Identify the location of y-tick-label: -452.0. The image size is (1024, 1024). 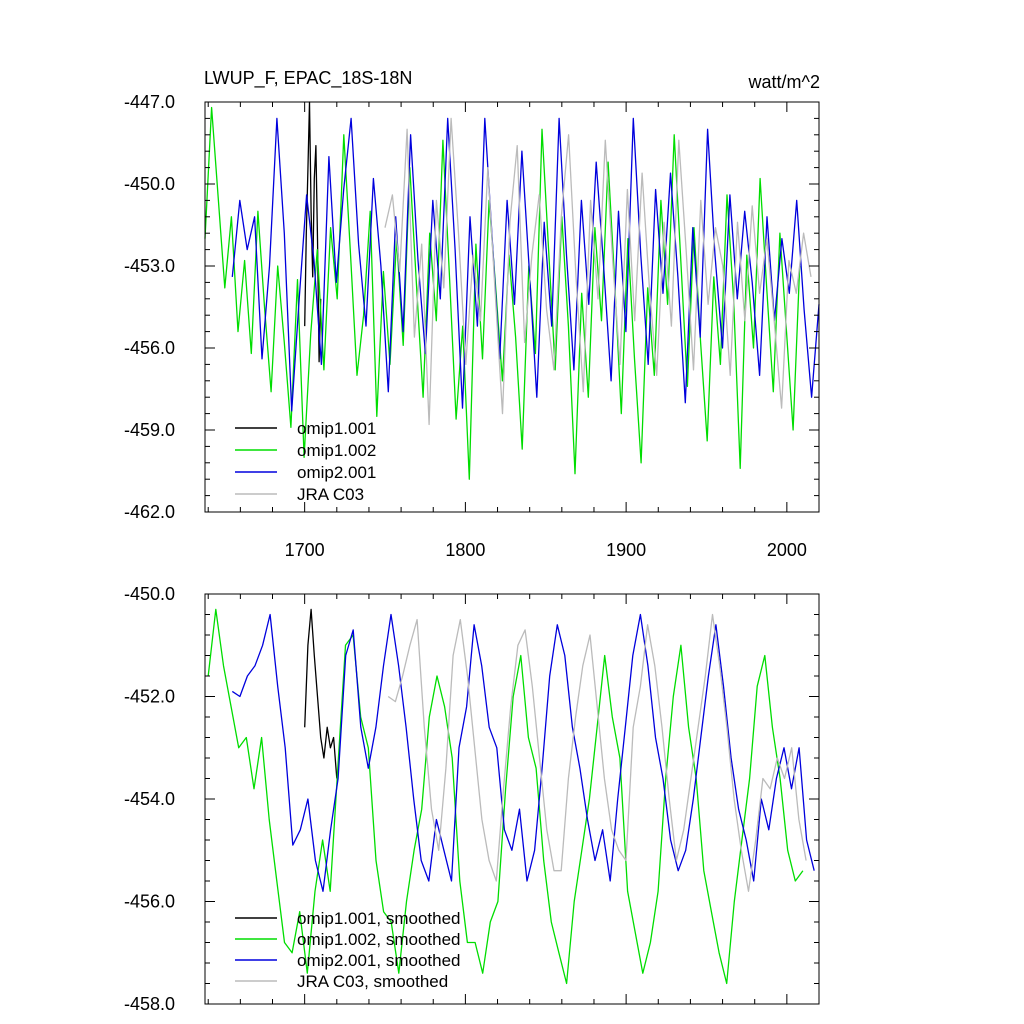
(149, 697).